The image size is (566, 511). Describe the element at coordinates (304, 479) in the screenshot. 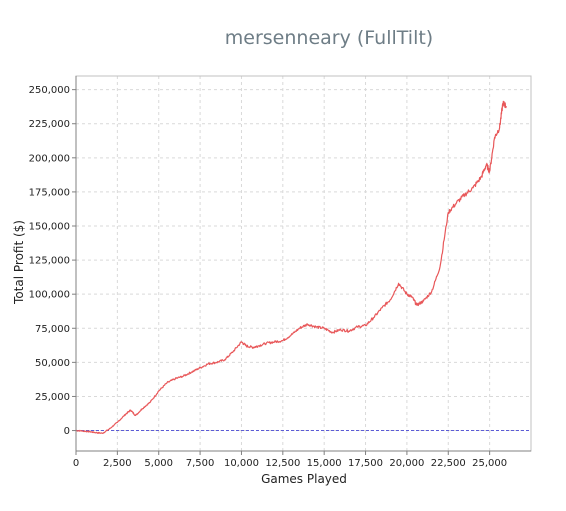

I see `x-axis-title: Games Played` at that location.